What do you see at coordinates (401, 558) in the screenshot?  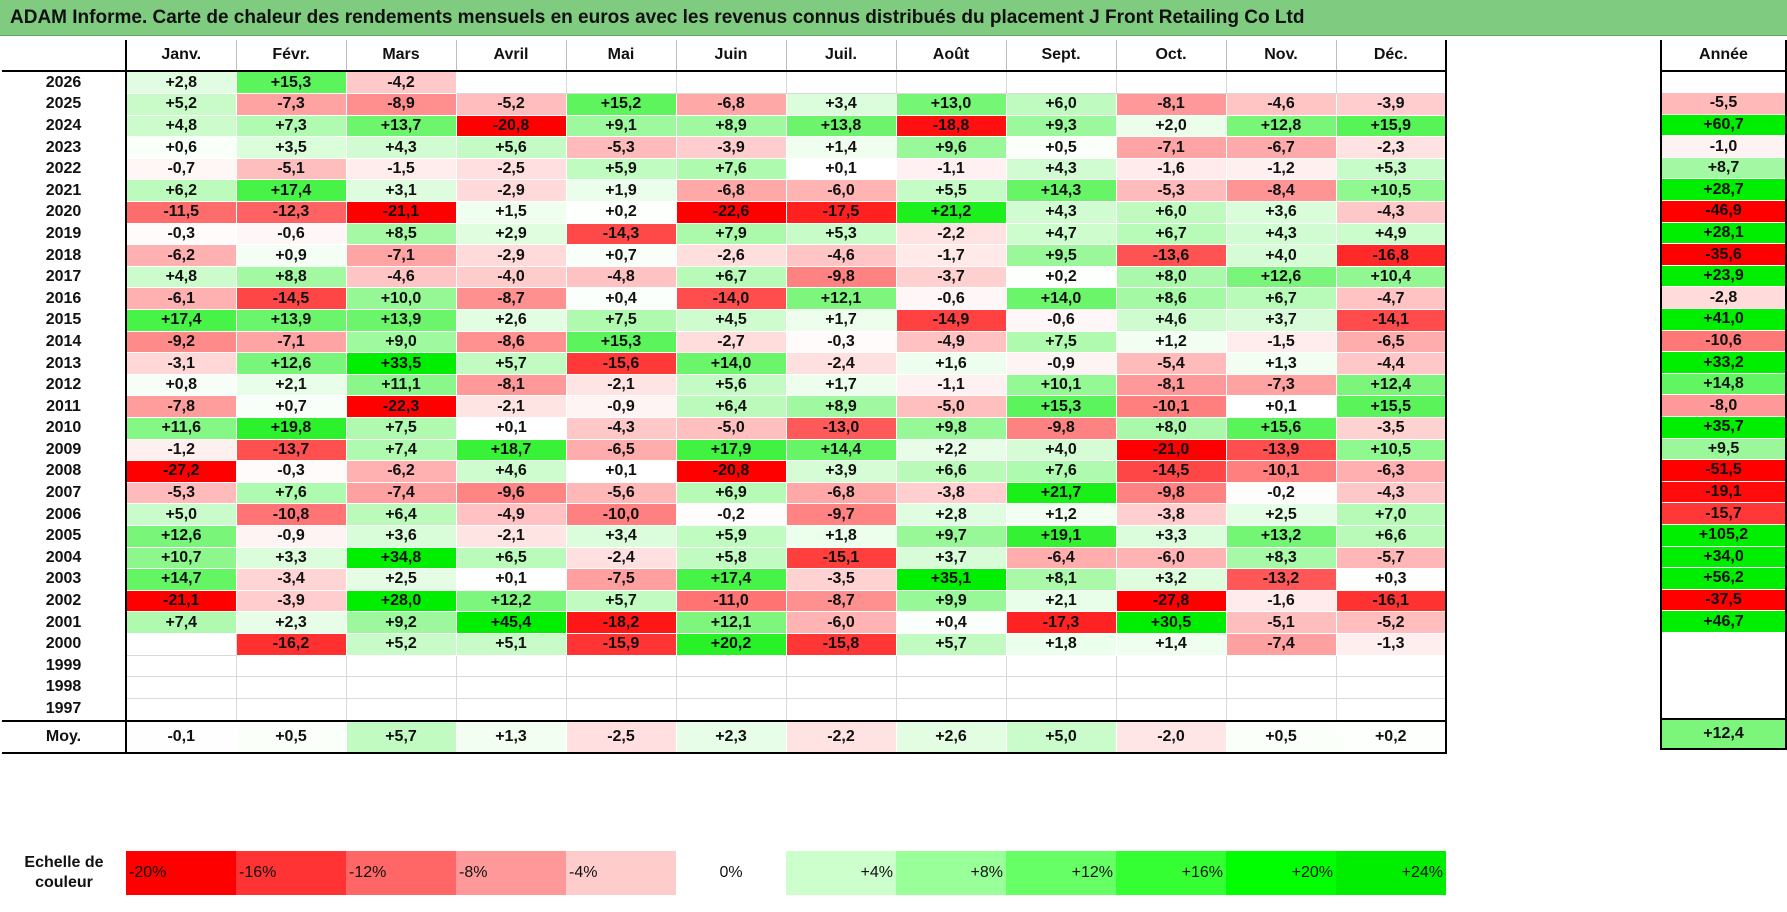 I see `heatmap-cell: +34,8` at bounding box center [401, 558].